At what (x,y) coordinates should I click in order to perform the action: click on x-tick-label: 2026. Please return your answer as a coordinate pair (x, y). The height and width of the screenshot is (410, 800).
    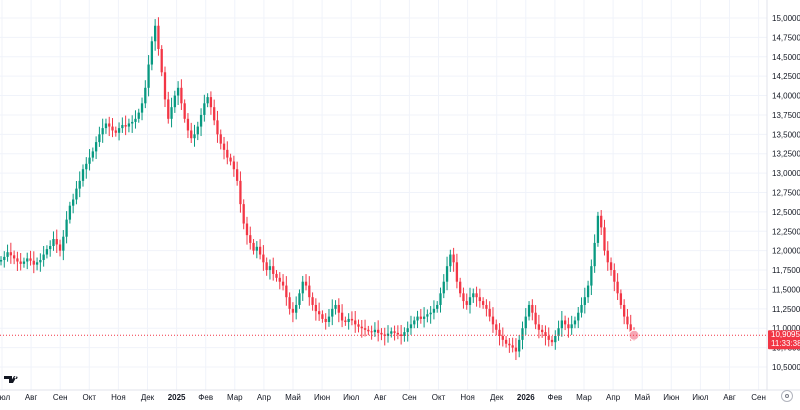
    Looking at the image, I should click on (526, 397).